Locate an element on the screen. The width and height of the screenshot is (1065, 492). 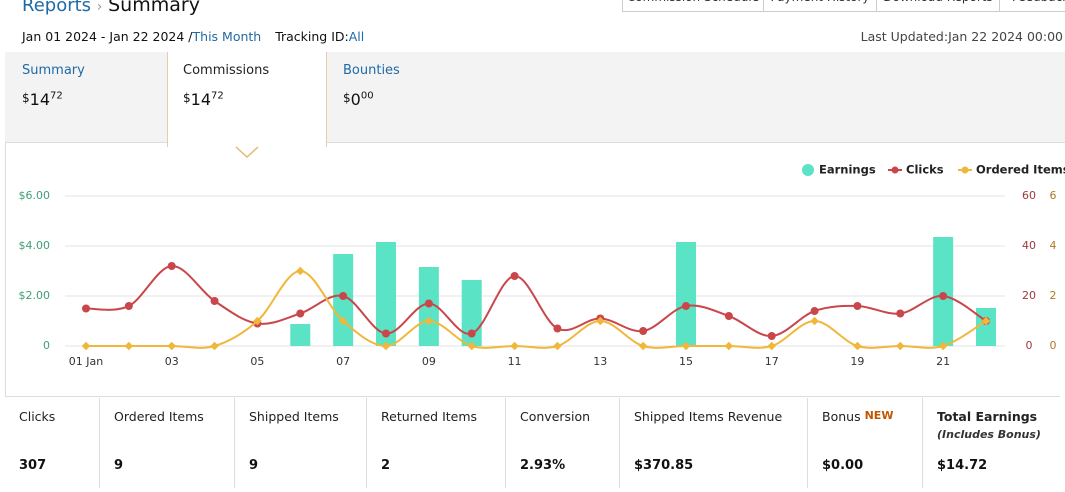
panel-border is located at coordinates (5, 269).